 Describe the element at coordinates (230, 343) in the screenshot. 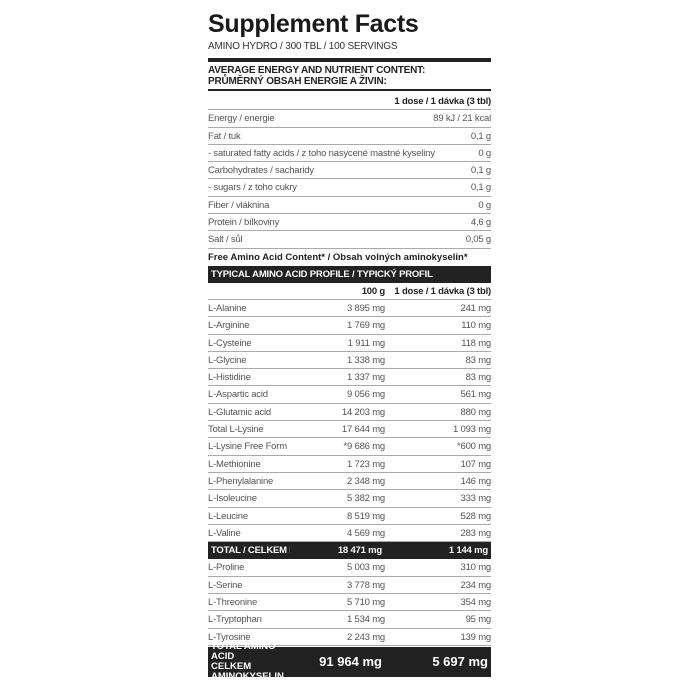

I see `amino-name: L-Cysteine` at that location.